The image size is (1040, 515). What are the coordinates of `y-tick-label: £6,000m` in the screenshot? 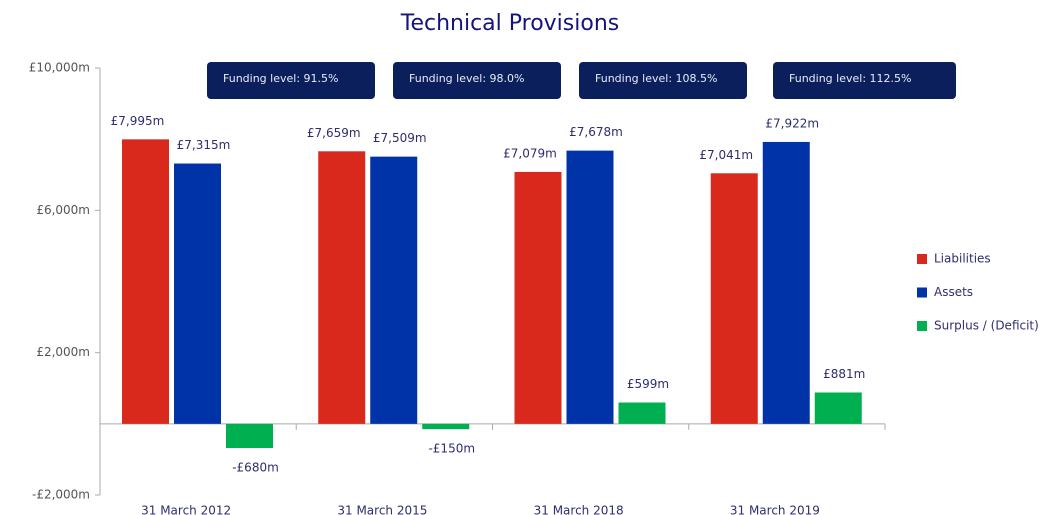 It's located at (63, 210).